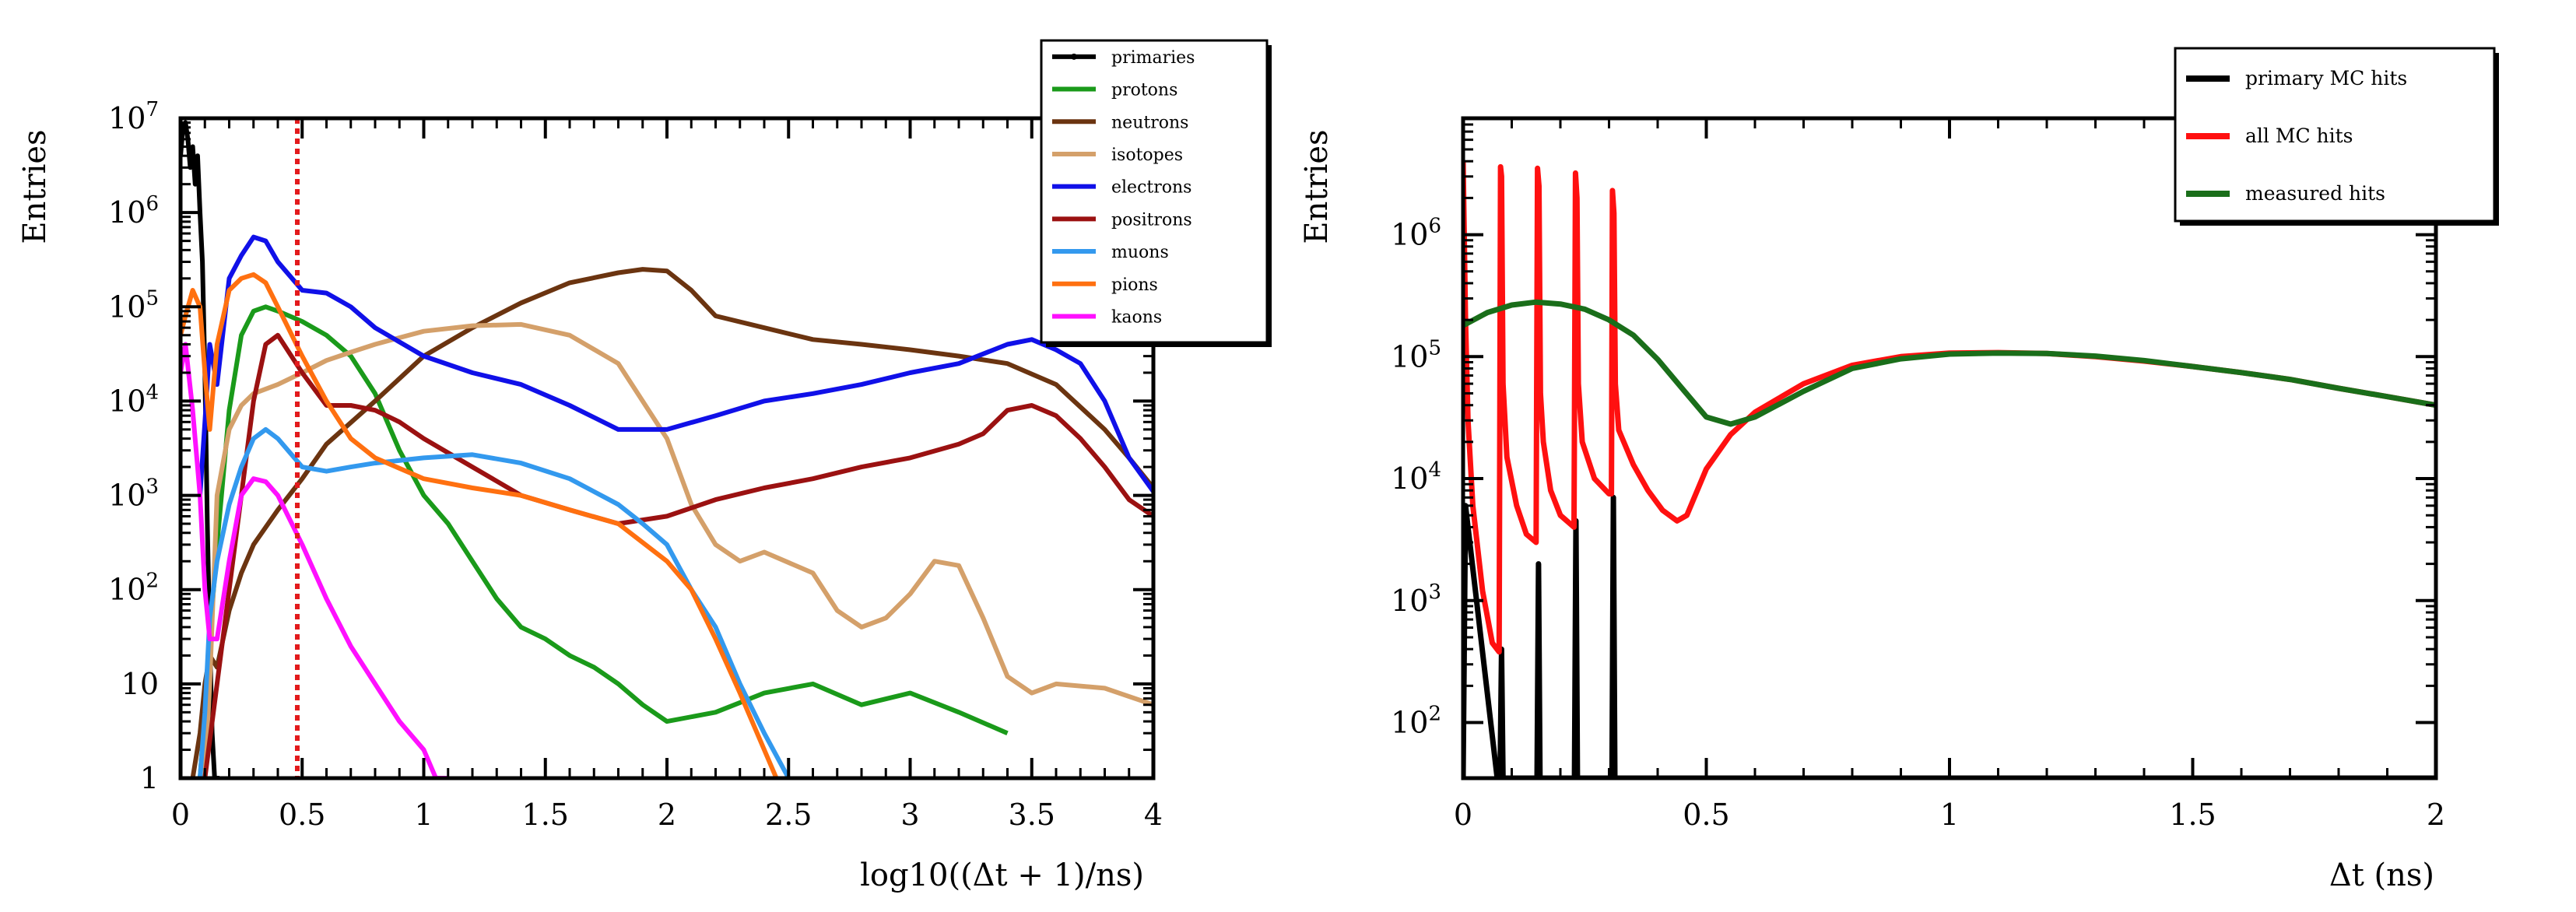 This screenshot has width=2576, height=912. I want to click on x-tick-label: 3, so click(910, 815).